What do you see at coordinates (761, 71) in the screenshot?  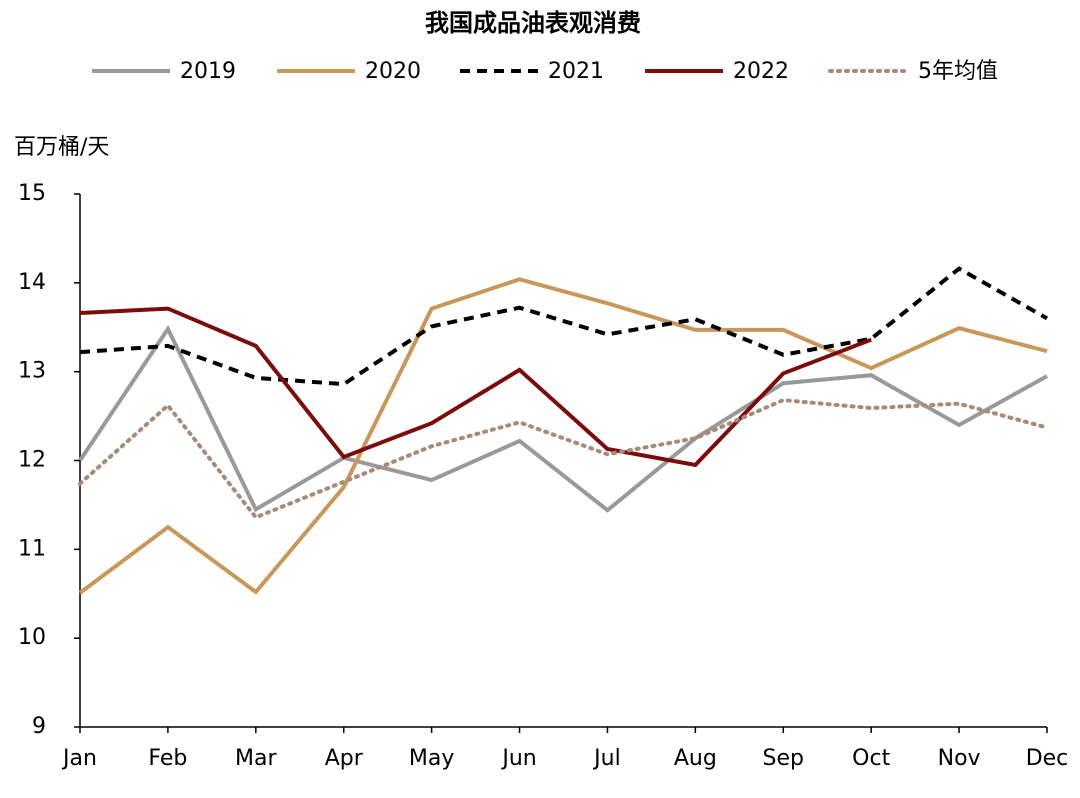 I see `legend-label: 2022` at bounding box center [761, 71].